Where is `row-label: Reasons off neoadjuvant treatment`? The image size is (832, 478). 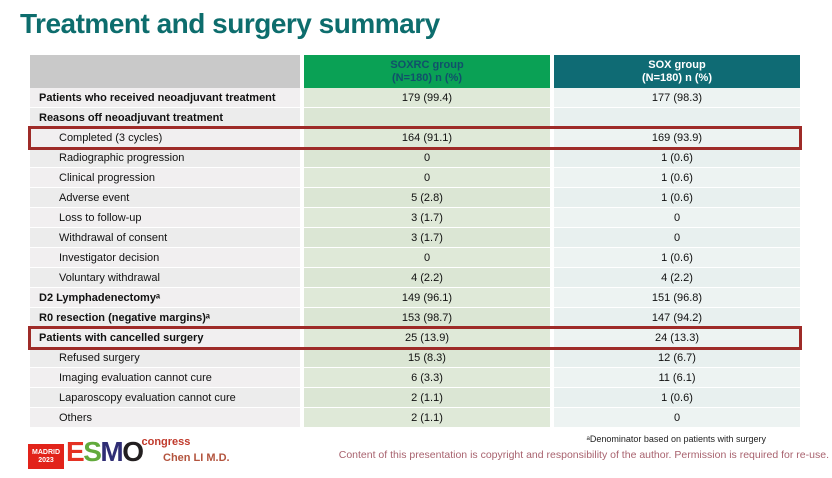
row-label: Reasons off neoadjuvant treatment is located at coordinates (165, 117).